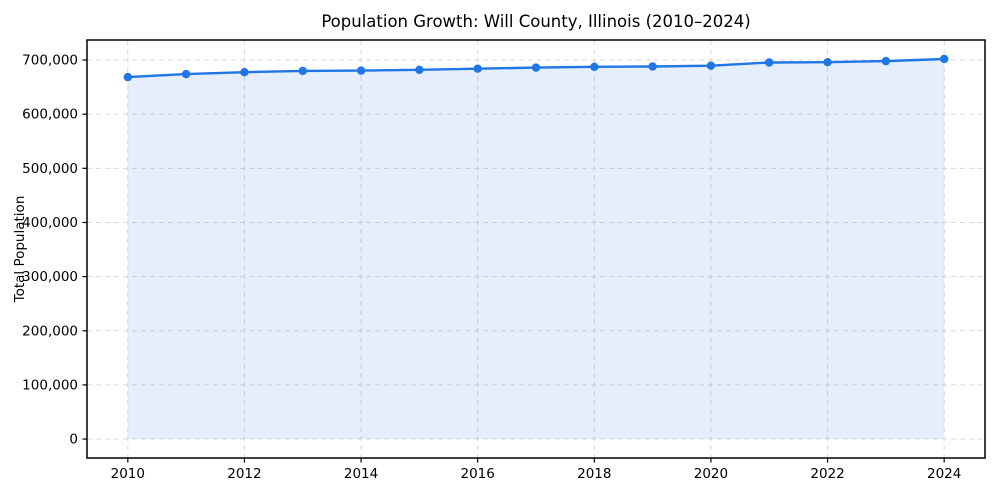 The height and width of the screenshot is (500, 1000). What do you see at coordinates (711, 474) in the screenshot?
I see `x-tick-label: 2020` at bounding box center [711, 474].